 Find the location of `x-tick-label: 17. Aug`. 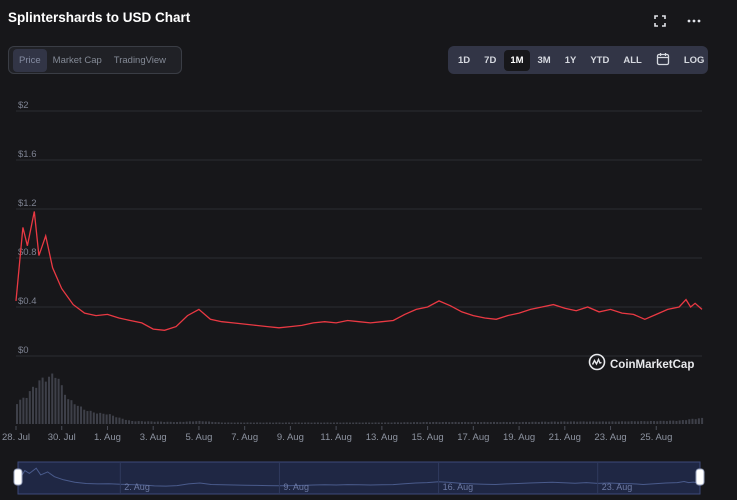

x-tick-label: 17. Aug is located at coordinates (473, 437).